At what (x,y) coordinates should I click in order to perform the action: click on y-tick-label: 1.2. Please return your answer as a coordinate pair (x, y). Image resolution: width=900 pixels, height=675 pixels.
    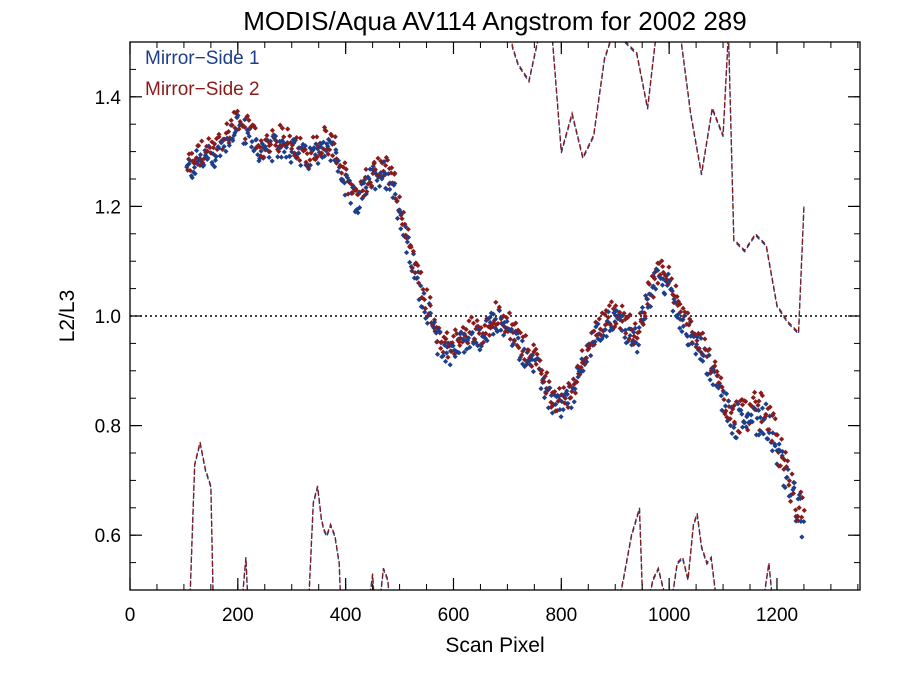
    Looking at the image, I should click on (108, 207).